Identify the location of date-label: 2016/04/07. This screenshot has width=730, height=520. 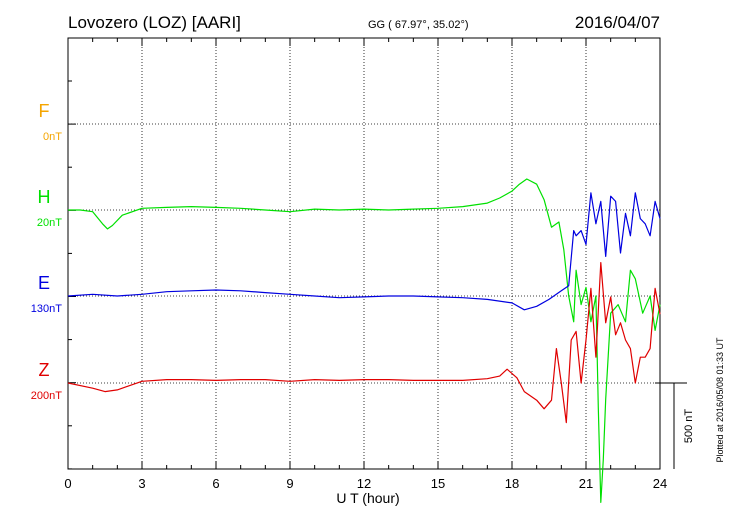
(617, 22).